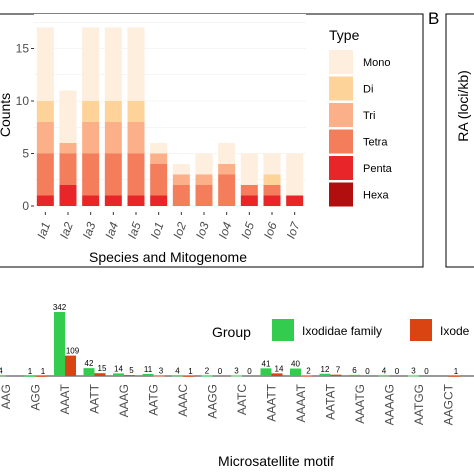 This screenshot has height=474, width=474. I want to click on bar-Io5-tetra, so click(249, 190).